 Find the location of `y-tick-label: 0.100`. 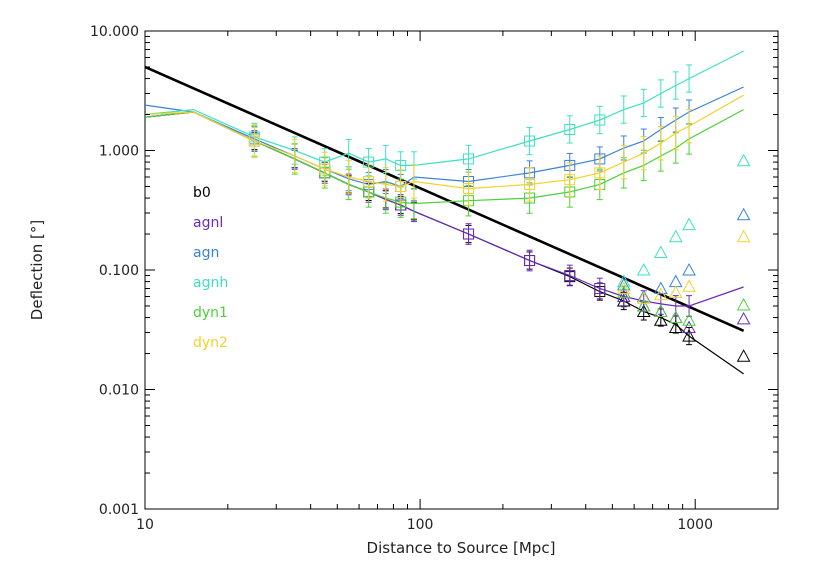

y-tick-label: 0.100 is located at coordinates (119, 271).